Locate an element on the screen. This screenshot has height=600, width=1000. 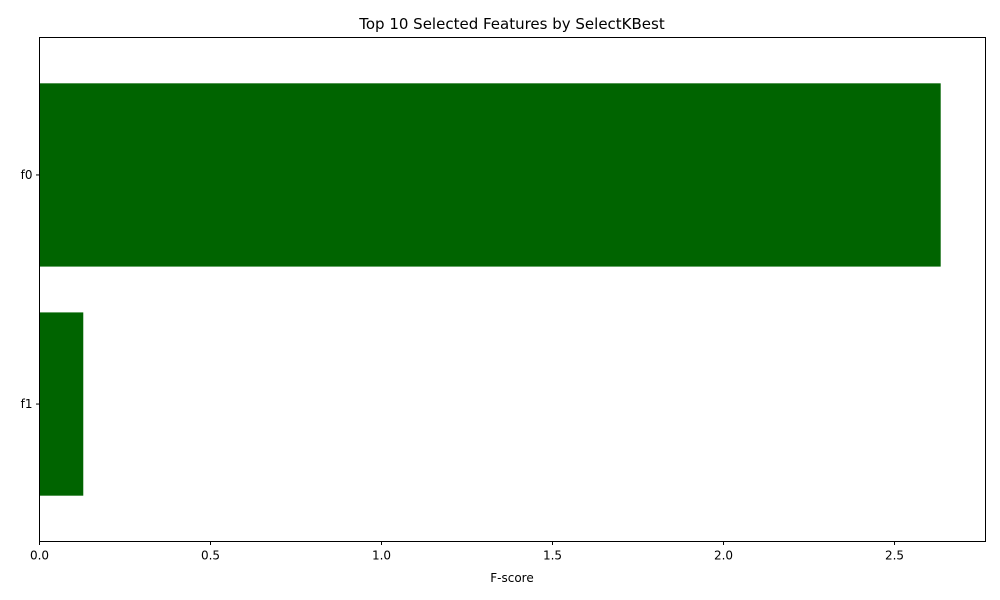
x-tick-label: 2.0 is located at coordinates (723, 556).